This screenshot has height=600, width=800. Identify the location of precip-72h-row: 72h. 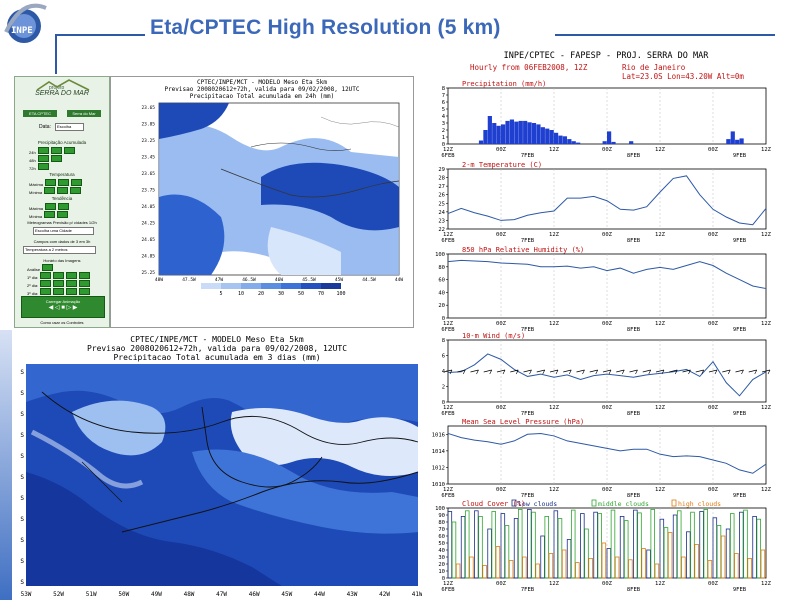
(39, 167).